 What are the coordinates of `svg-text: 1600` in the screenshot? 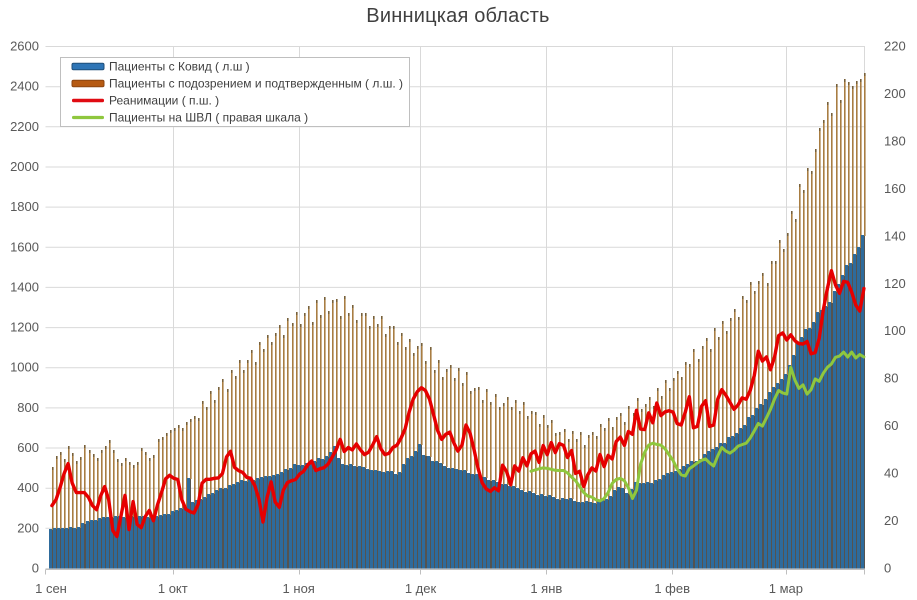 It's located at (24, 246).